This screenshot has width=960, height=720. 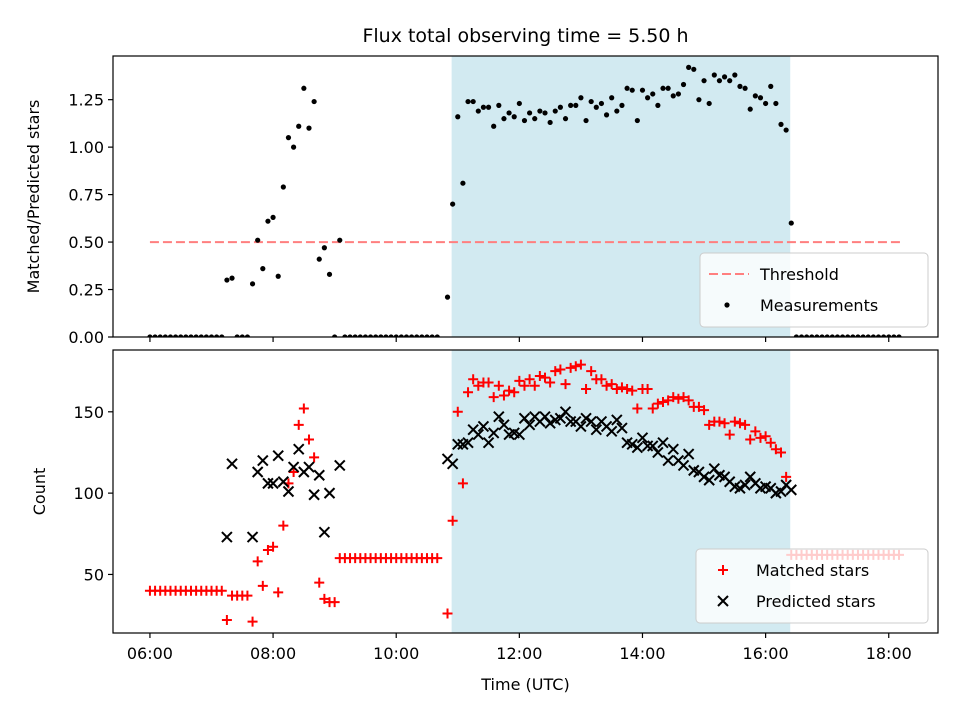 I want to click on y-axis-label-count: Count, so click(x=39, y=492).